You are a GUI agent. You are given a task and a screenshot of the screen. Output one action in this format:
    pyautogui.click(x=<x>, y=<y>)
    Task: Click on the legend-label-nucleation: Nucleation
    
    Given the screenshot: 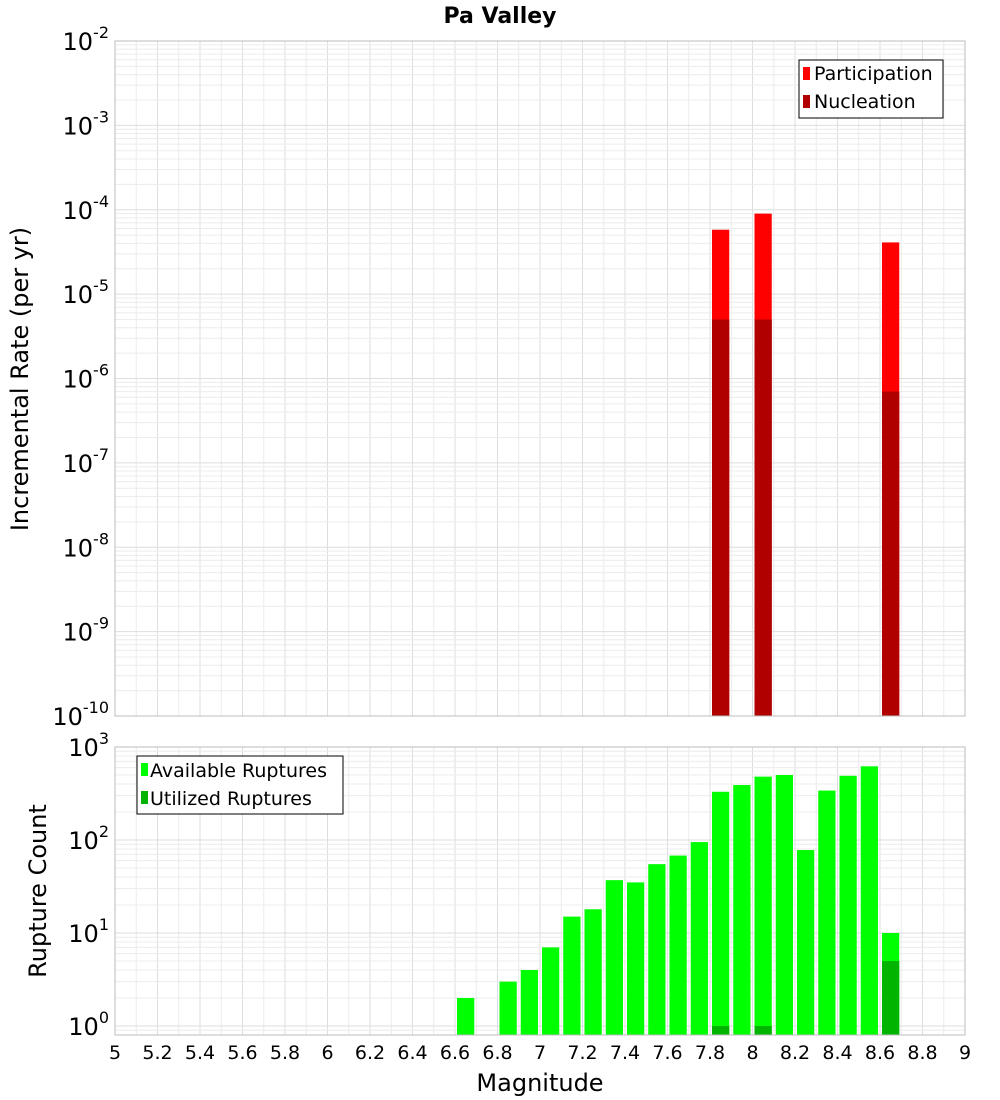 What is the action you would take?
    pyautogui.click(x=865, y=102)
    